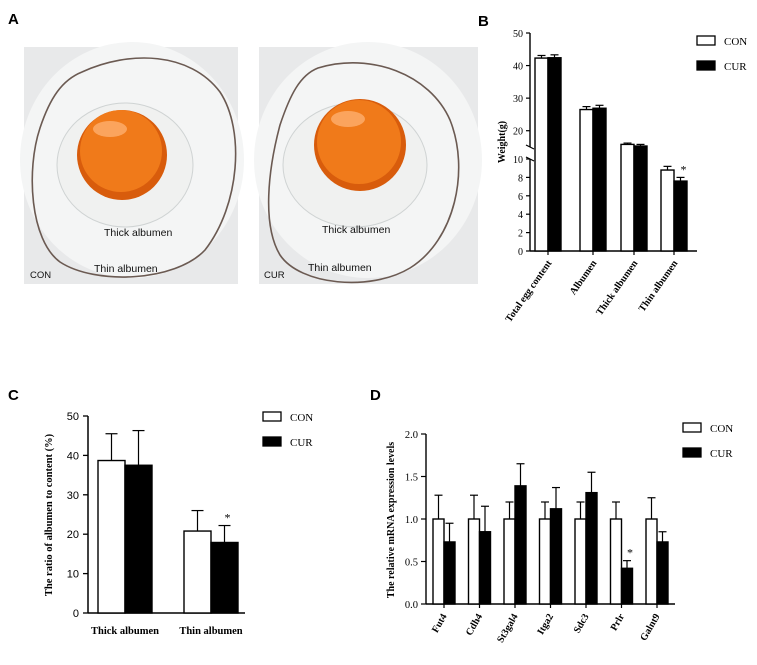 This screenshot has height=665, width=757. Describe the element at coordinates (520, 234) in the screenshot. I see `y-tick-label: 2` at that location.